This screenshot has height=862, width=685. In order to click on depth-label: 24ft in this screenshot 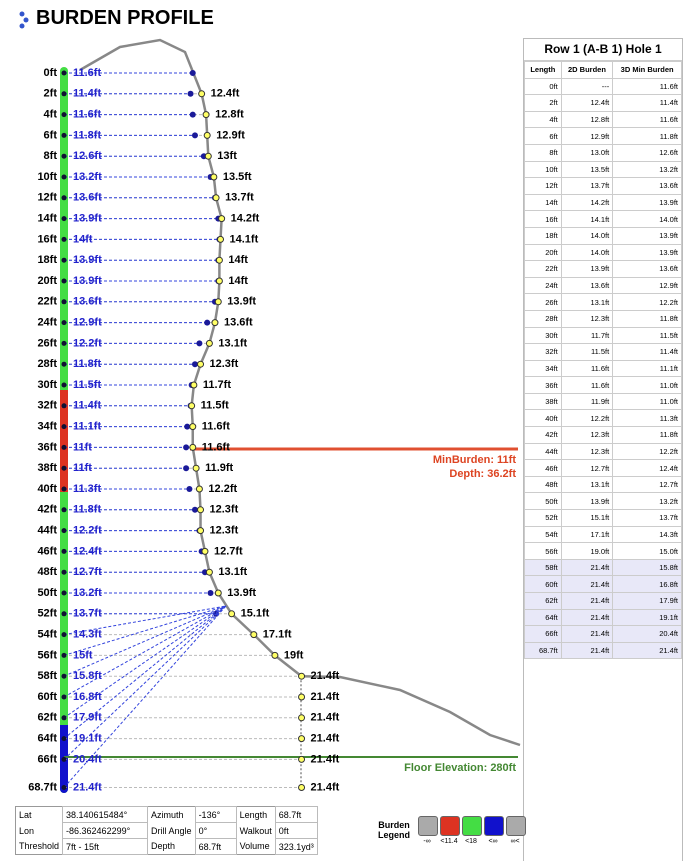, I will do `click(47, 323)`.